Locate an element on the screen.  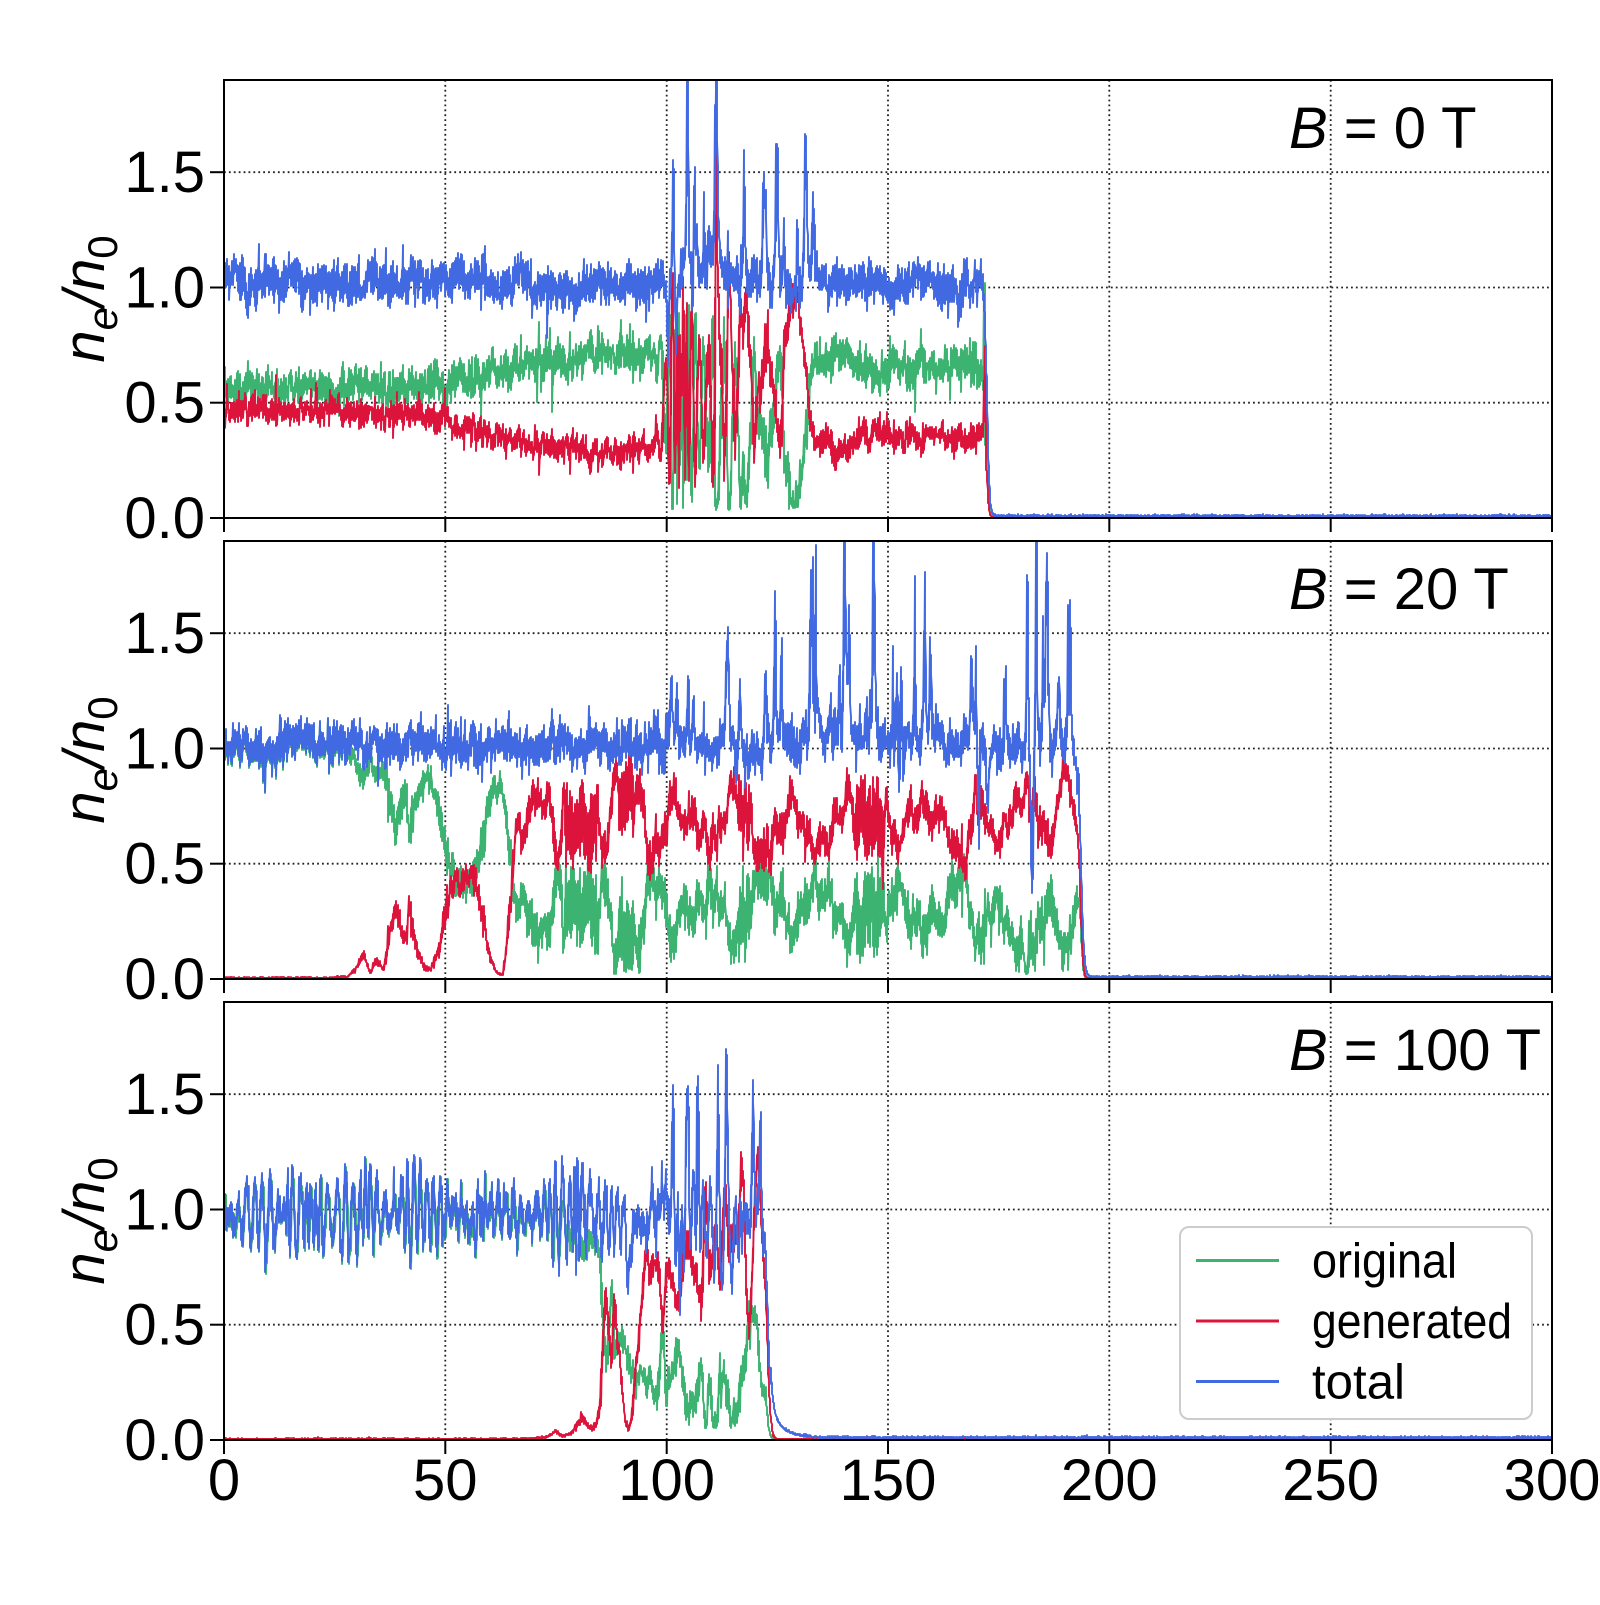
svg-text: 100 is located at coordinates (666, 1480).